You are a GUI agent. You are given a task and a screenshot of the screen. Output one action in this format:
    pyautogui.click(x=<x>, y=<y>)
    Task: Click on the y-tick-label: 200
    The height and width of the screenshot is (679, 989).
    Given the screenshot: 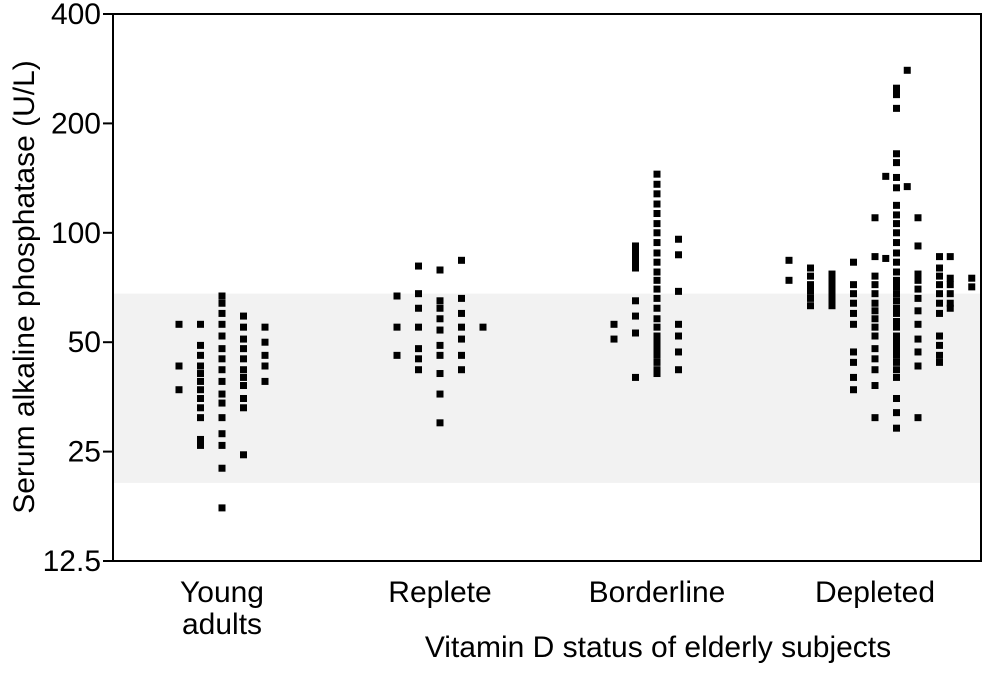 What is the action you would take?
    pyautogui.click(x=76, y=123)
    